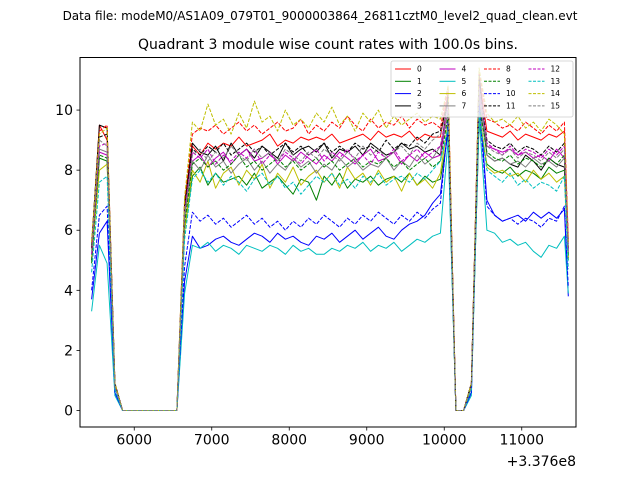 This screenshot has height=480, width=640. Describe the element at coordinates (64, 111) in the screenshot. I see `y-tick-label: 10` at that location.